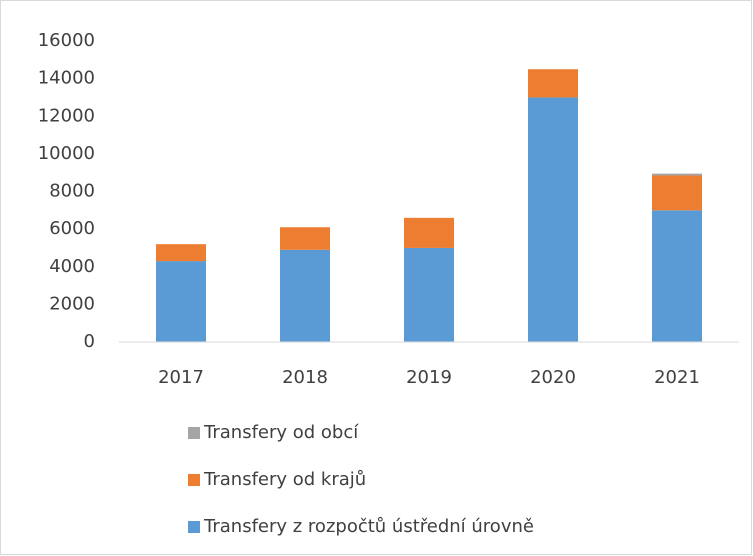 This screenshot has width=753, height=556. Describe the element at coordinates (89, 341) in the screenshot. I see `y-tick-label: 0` at that location.